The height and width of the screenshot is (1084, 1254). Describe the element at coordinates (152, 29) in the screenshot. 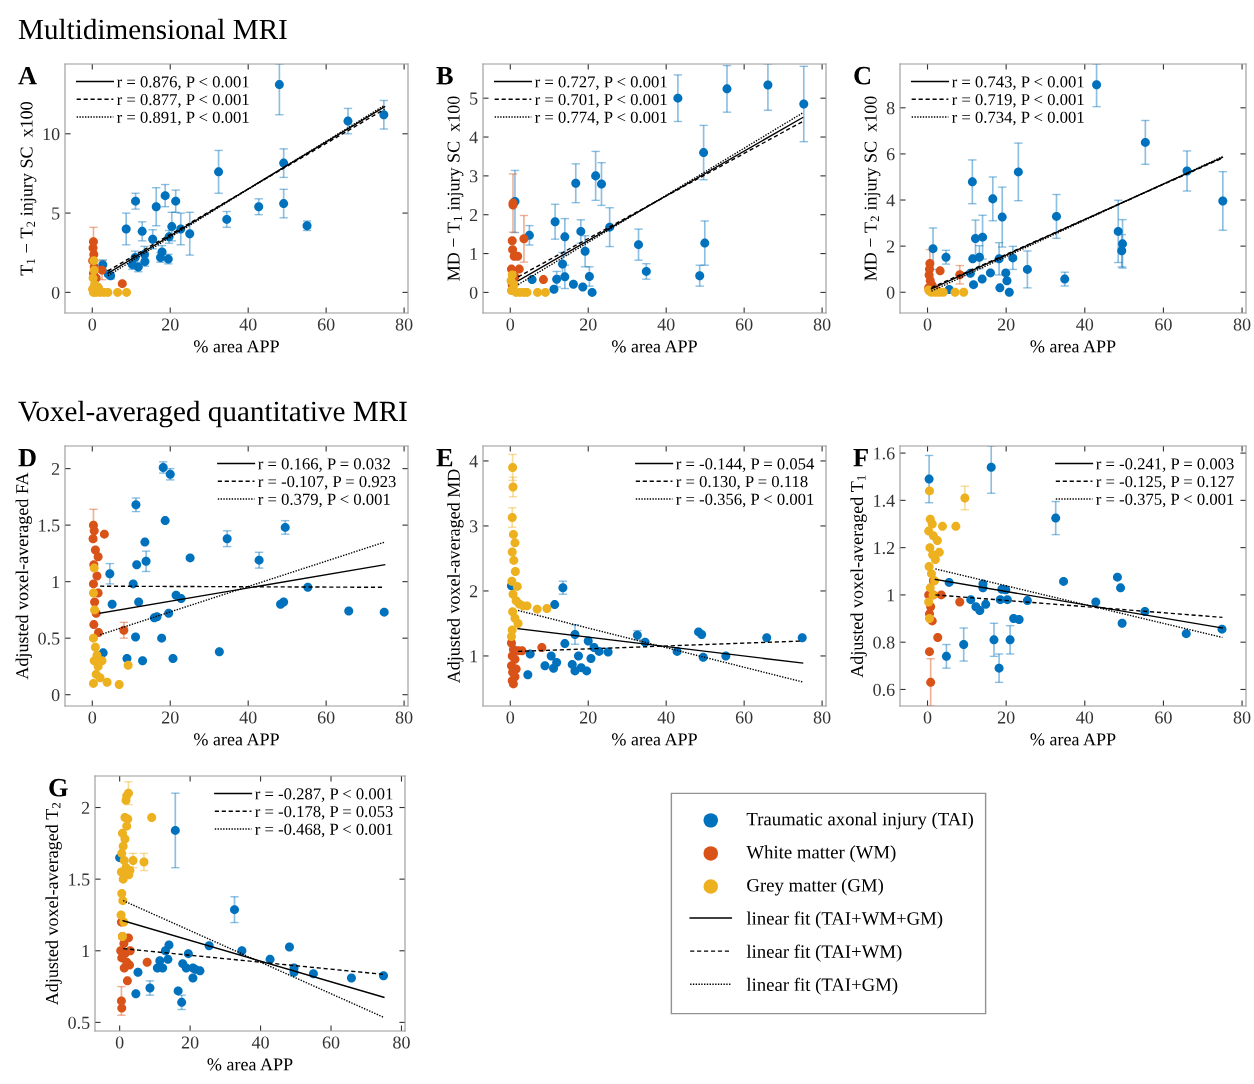

I see `chart-subtitle: Multidimensional MRI` at that location.